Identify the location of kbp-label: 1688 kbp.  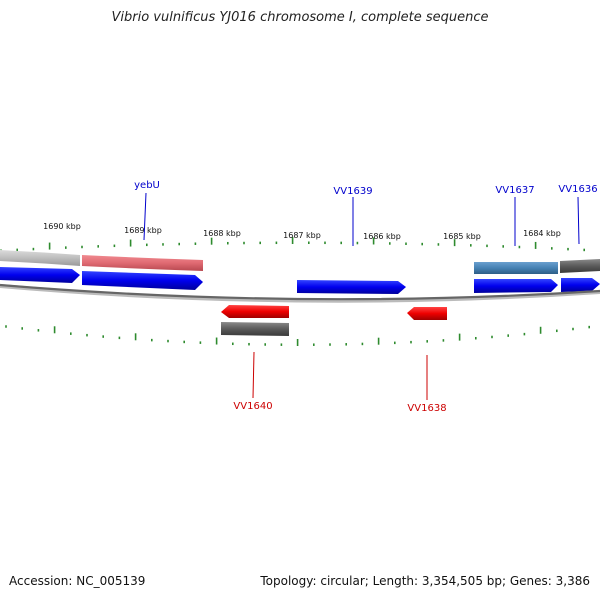
(222, 233).